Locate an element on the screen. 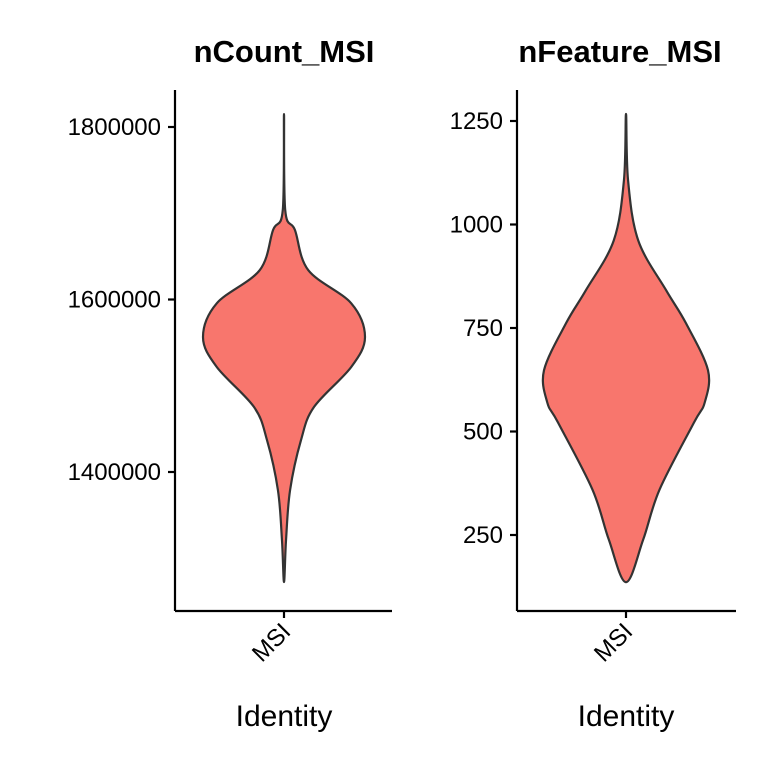 The width and height of the screenshot is (768, 768). y-tick-label: 1000 is located at coordinates (476, 225).